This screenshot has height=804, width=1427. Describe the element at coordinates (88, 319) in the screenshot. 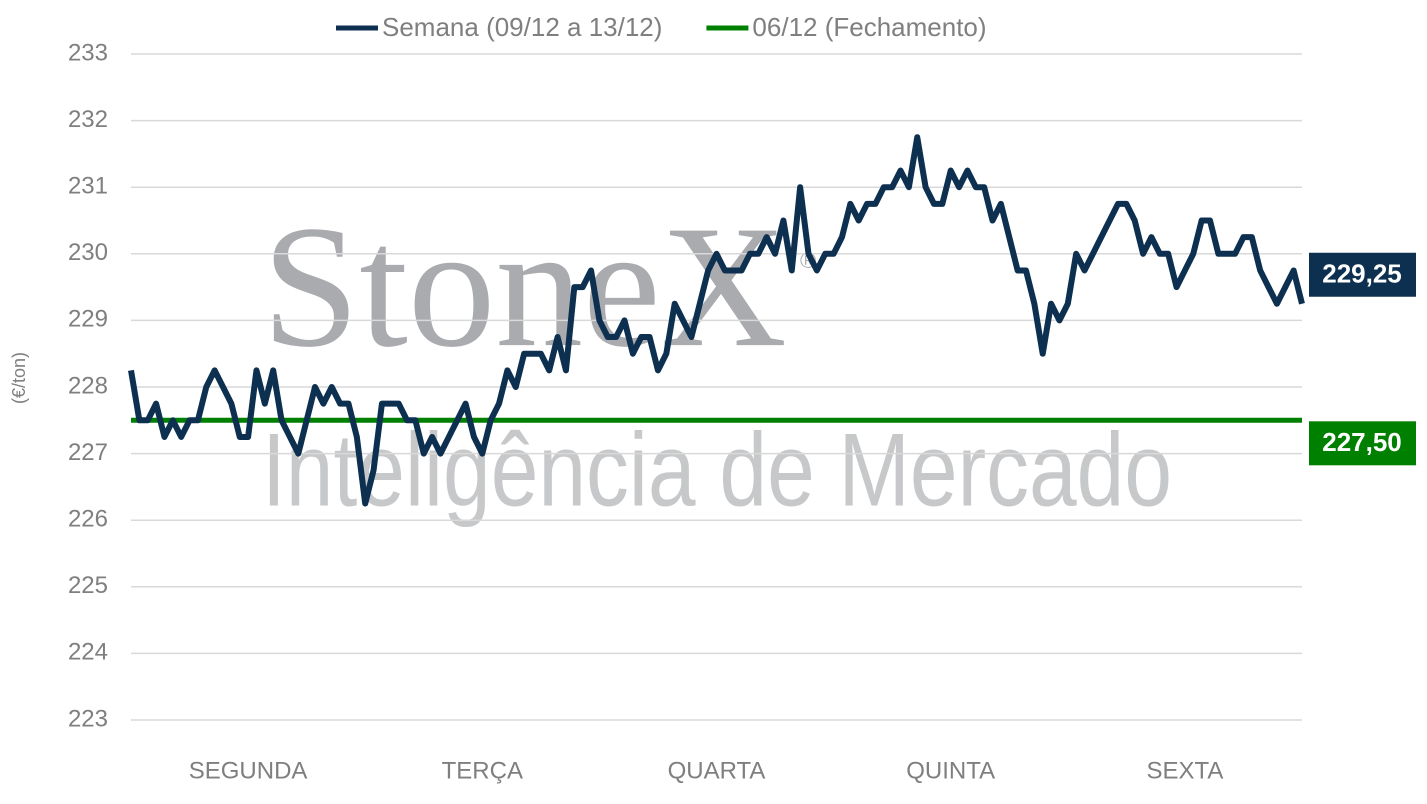

I see `y-tick-label: 229` at that location.